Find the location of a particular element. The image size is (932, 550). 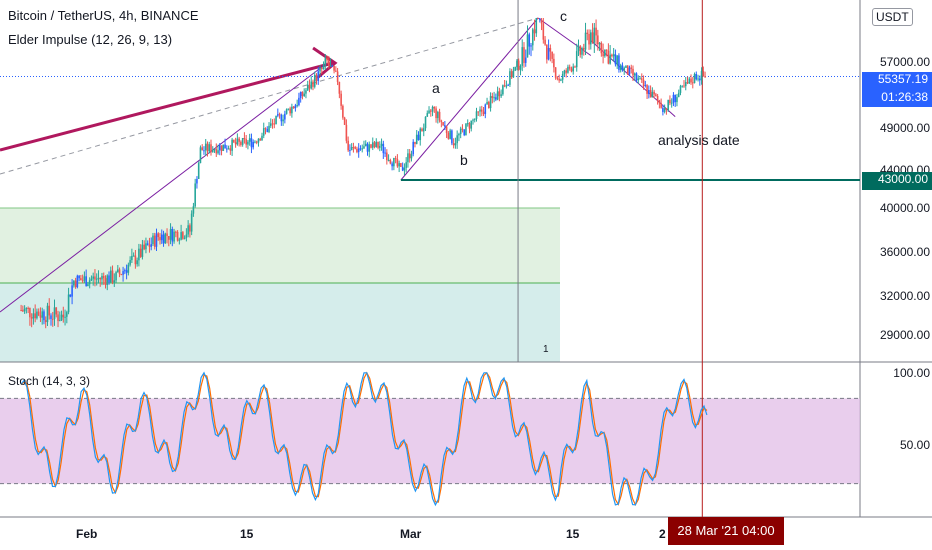

trend-arrow-head is located at coordinates (325, 63).